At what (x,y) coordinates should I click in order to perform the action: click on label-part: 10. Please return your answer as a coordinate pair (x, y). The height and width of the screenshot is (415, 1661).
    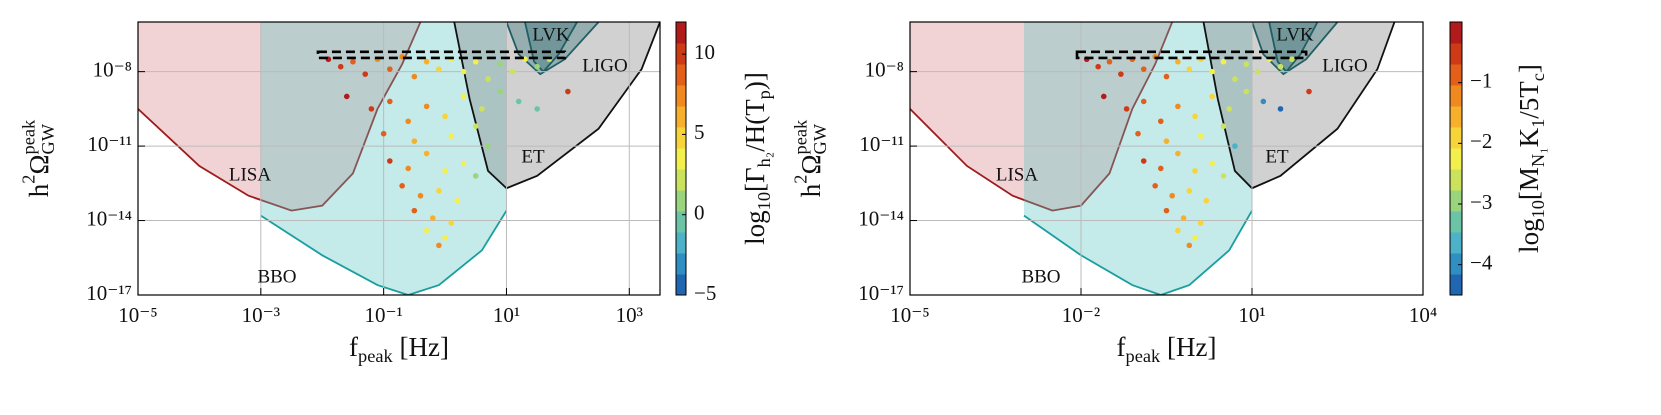
    Looking at the image, I should click on (764, 201).